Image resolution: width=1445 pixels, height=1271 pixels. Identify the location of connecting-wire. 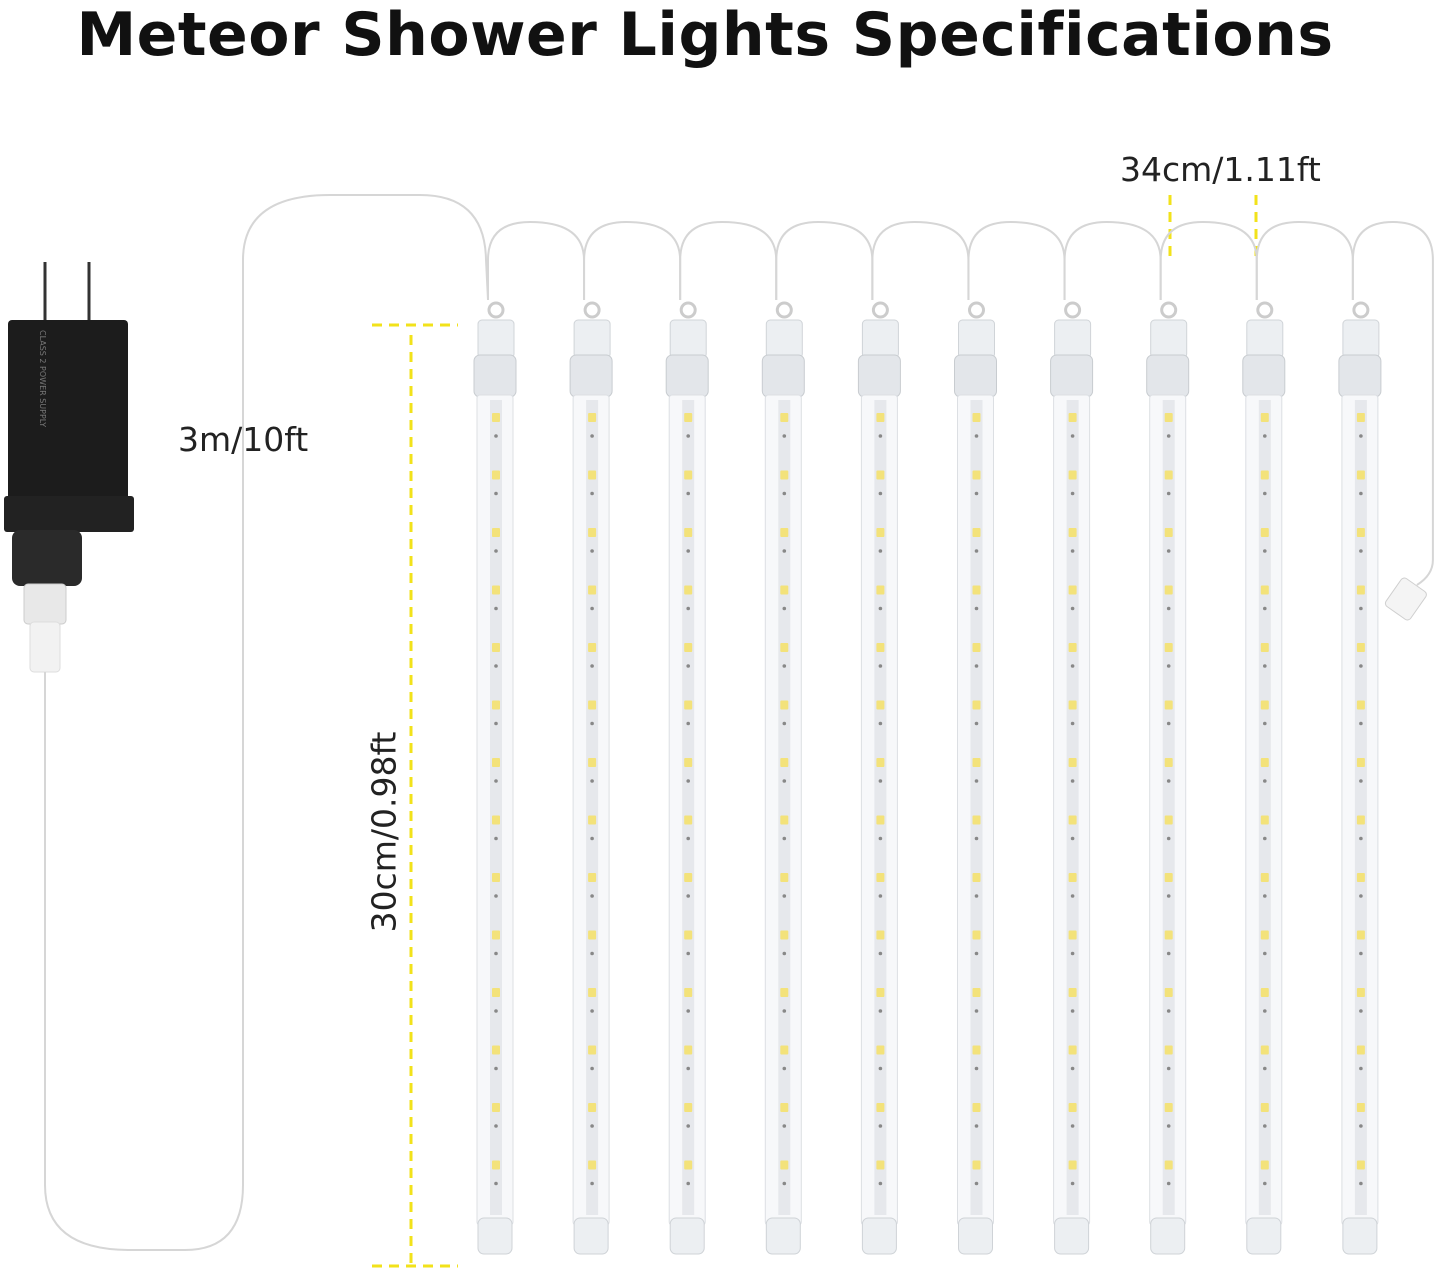
(728, 260).